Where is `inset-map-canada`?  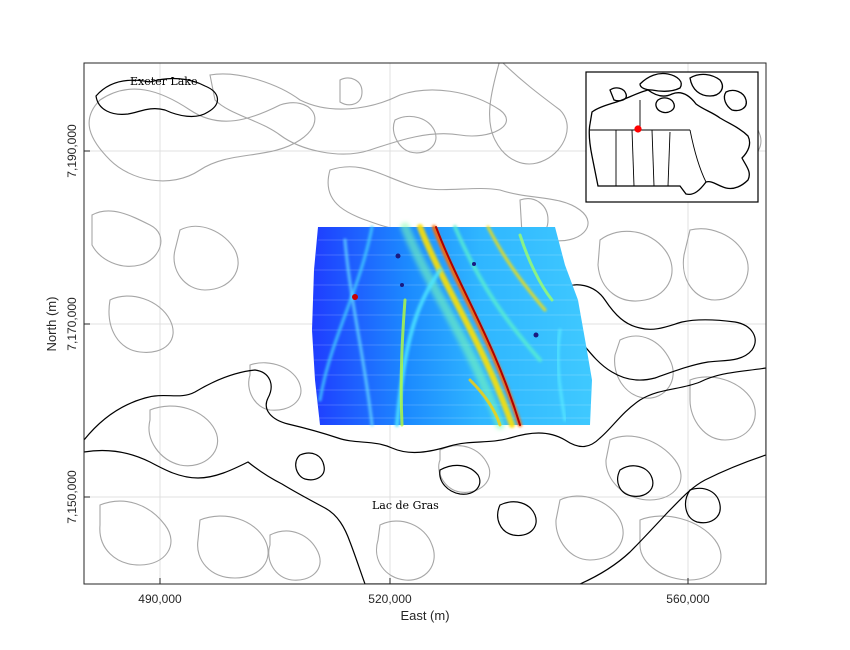
inset-map-canada is located at coordinates (672, 137).